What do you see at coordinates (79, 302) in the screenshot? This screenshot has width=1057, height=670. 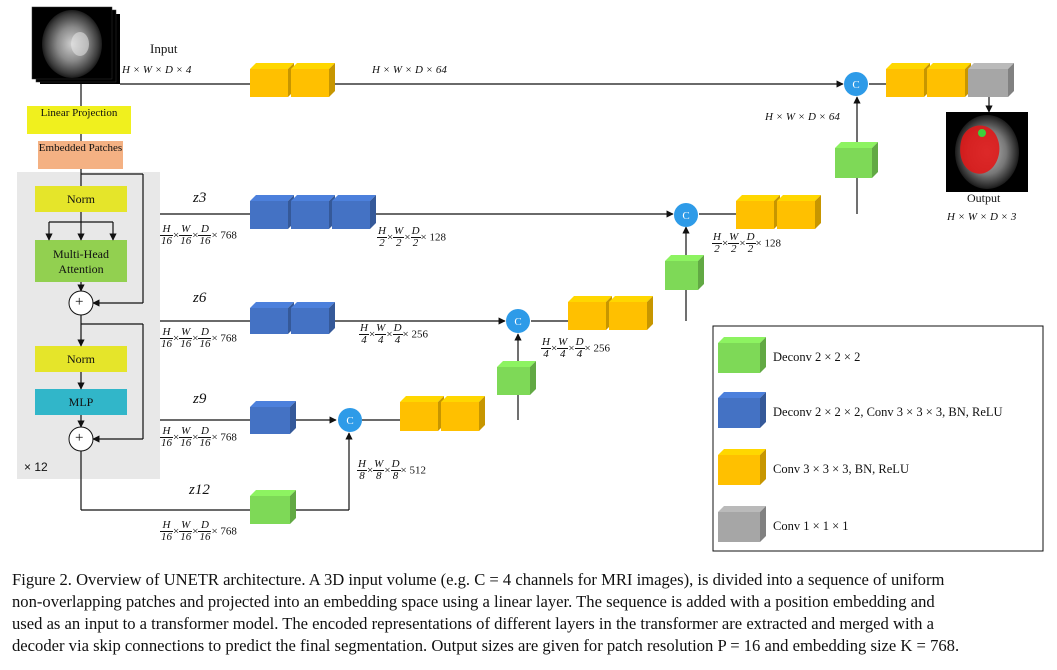 I see `add-symbol-1: +` at bounding box center [79, 302].